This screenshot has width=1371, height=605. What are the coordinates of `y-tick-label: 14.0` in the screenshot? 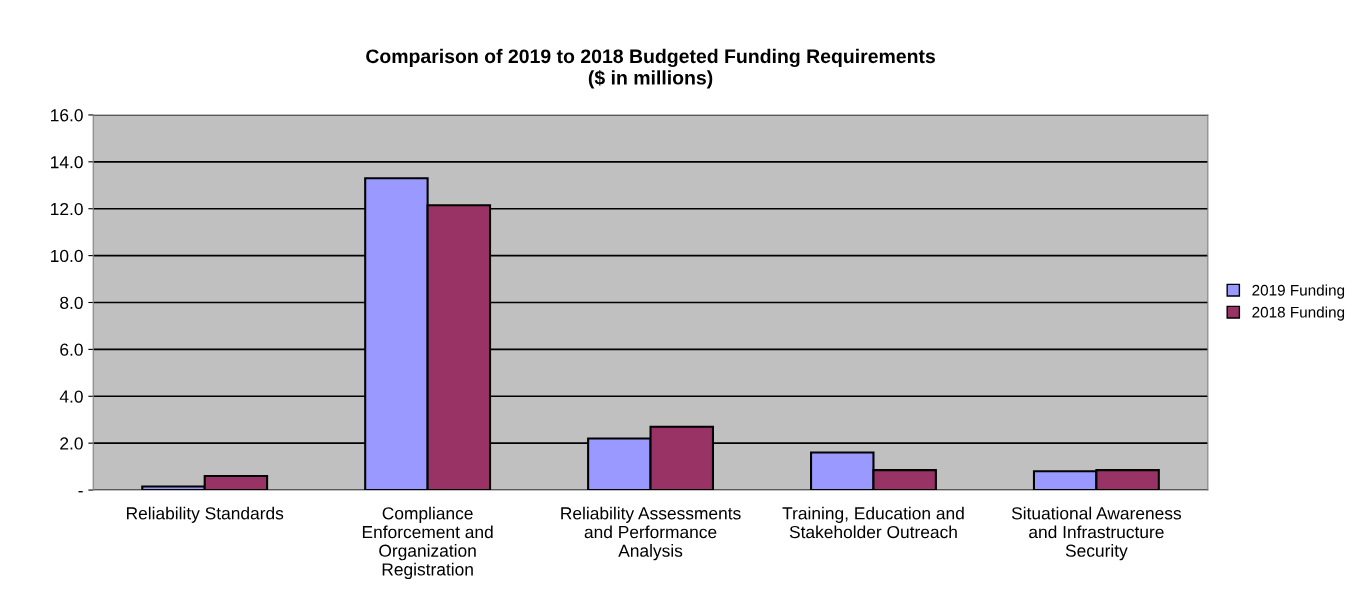 It's located at (67, 162).